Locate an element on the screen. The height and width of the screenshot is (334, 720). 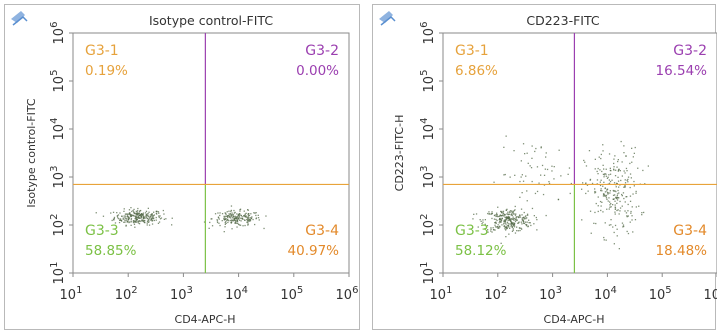
y-tick-label: 103 is located at coordinates (428, 177).